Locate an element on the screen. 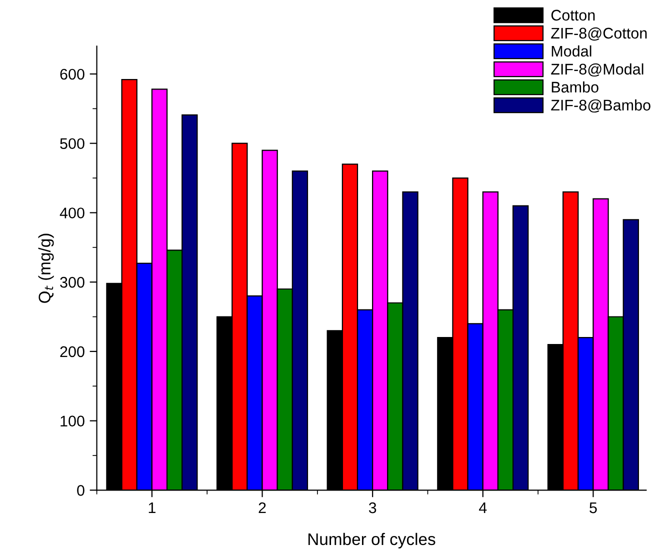 The height and width of the screenshot is (557, 654). y-tick-label: 0 is located at coordinates (80, 490).